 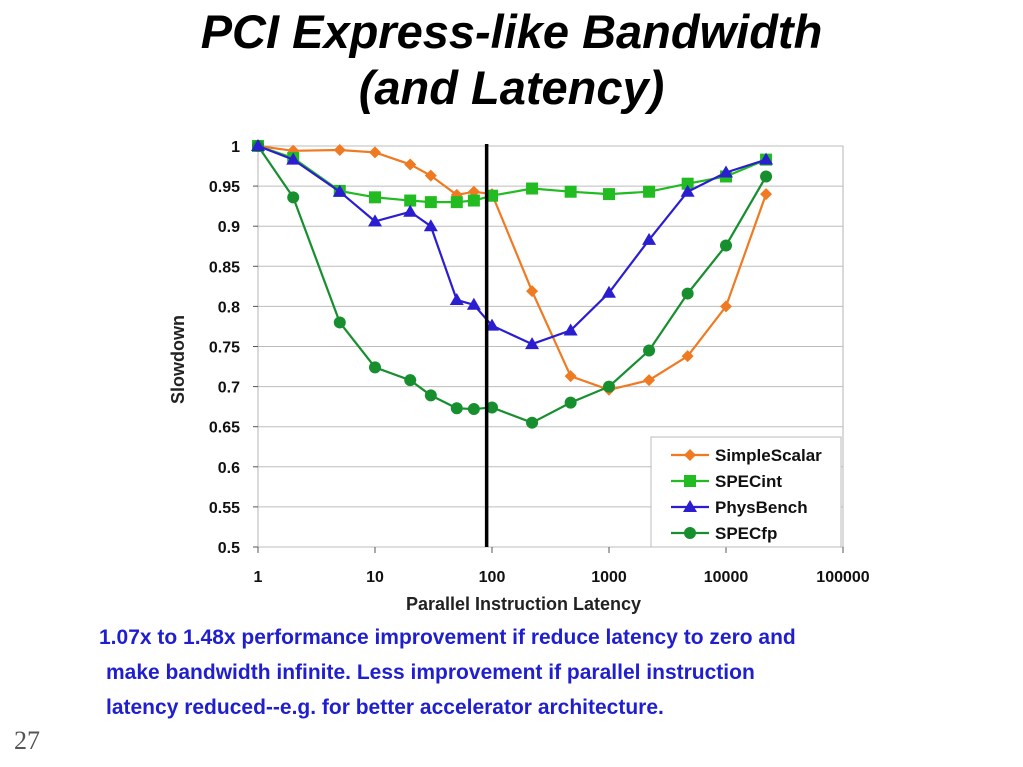 I want to click on y-tick-label: 0.6, so click(x=229, y=468).